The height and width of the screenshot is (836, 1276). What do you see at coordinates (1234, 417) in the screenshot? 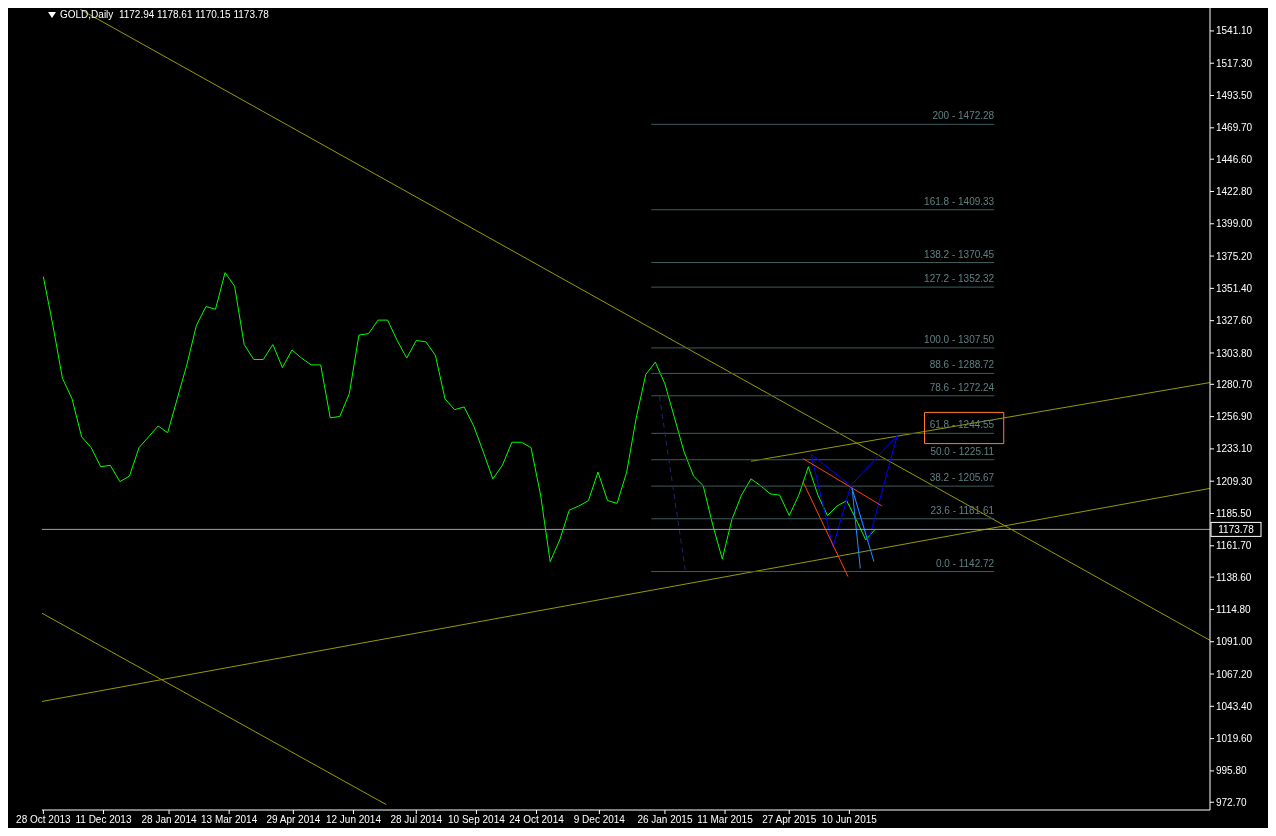
I see `y-tick-label: 1256.90` at bounding box center [1234, 417].